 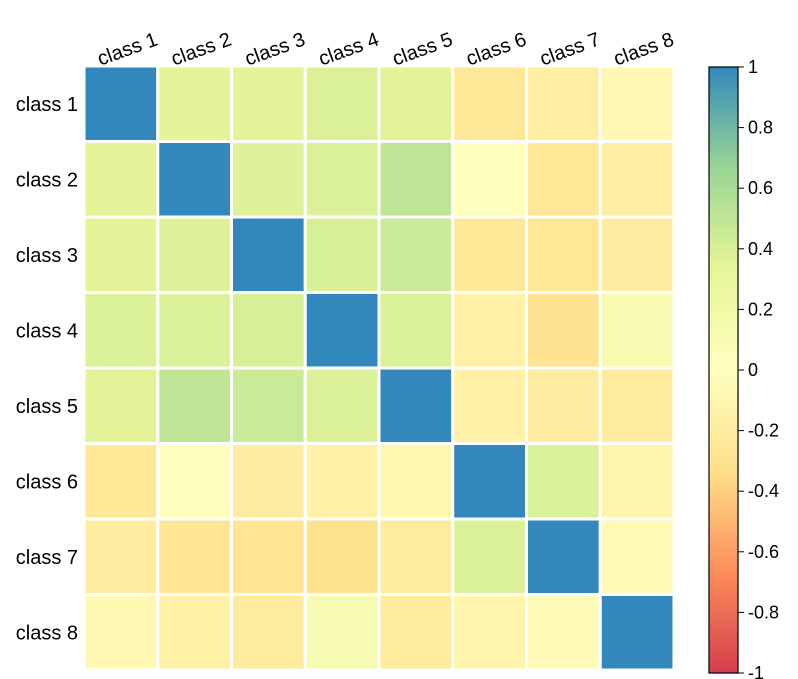 I want to click on x-tick-label: class 4, so click(x=349, y=50).